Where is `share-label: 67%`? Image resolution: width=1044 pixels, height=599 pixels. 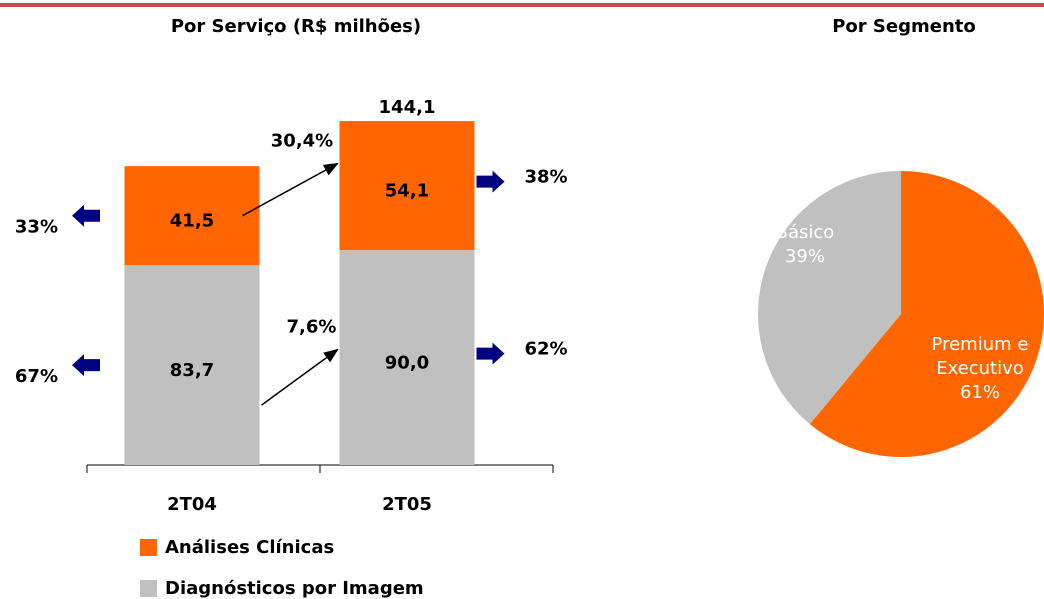
share-label: 67% is located at coordinates (36, 376).